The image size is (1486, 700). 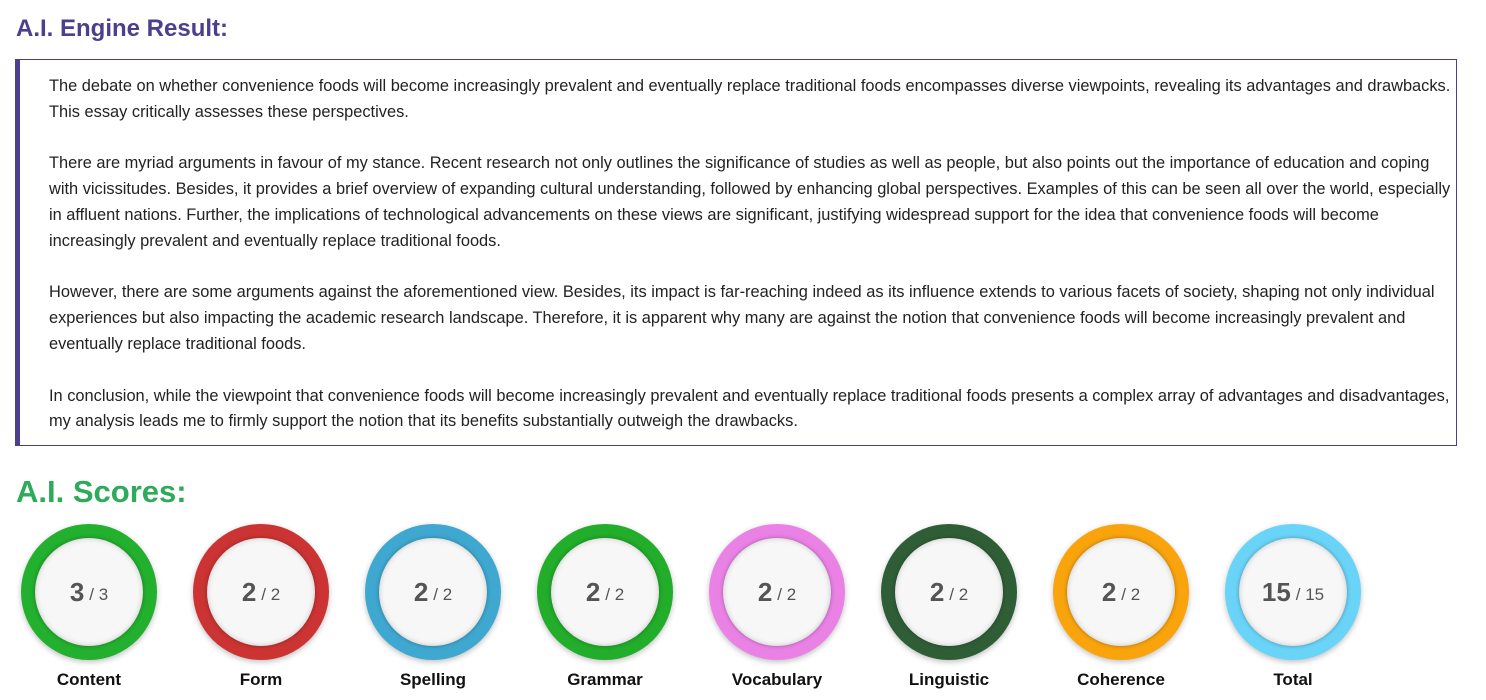 I want to click on score-item: 2/ 2 Grammar, so click(x=605, y=607).